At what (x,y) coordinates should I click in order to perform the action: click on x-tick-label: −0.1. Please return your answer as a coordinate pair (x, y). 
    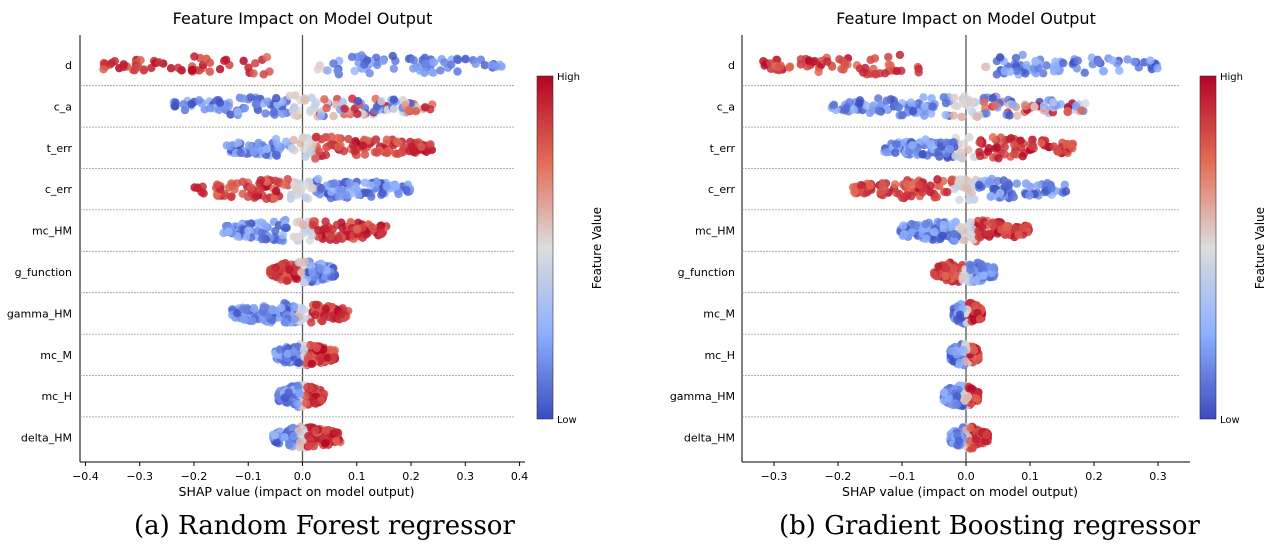
    Looking at the image, I should click on (902, 476).